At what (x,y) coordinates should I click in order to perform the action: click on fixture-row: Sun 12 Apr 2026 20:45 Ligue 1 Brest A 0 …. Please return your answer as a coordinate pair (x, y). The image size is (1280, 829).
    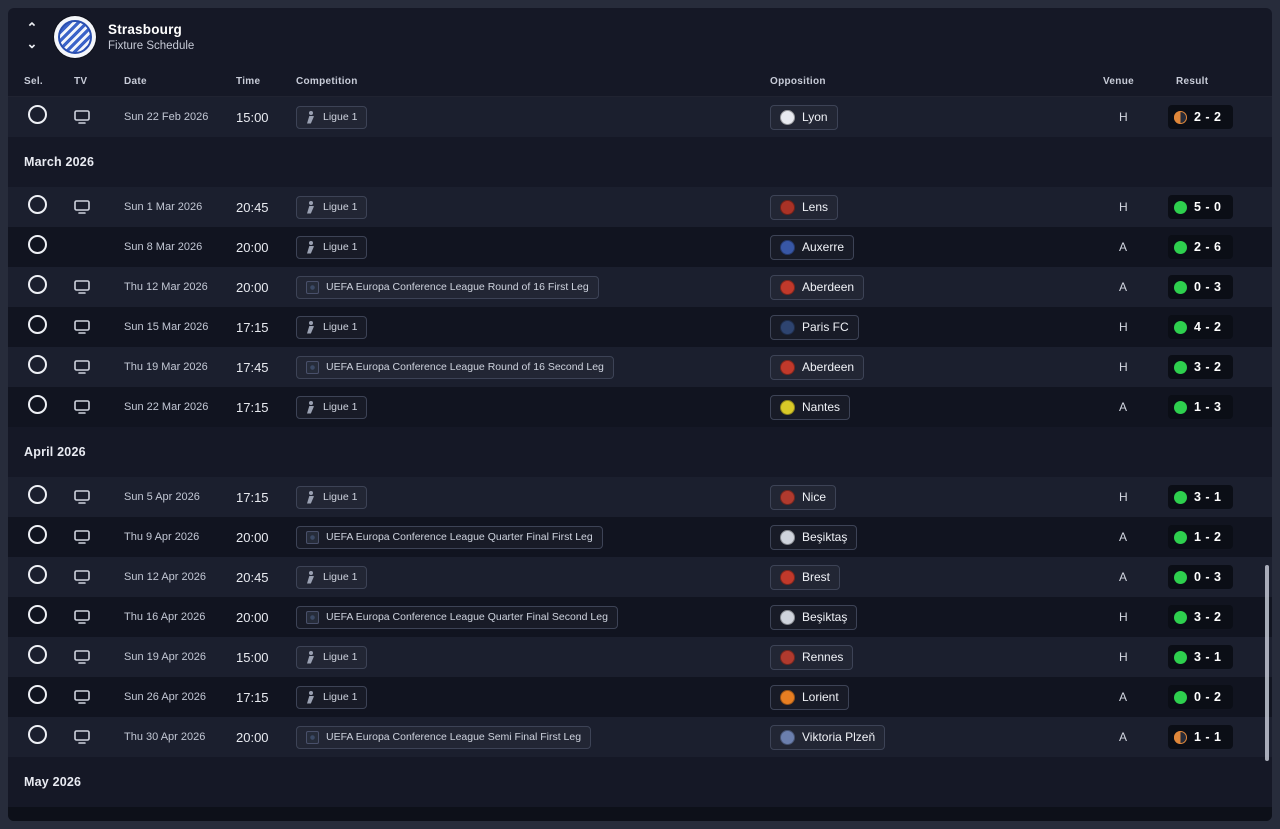
    Looking at the image, I should click on (640, 577).